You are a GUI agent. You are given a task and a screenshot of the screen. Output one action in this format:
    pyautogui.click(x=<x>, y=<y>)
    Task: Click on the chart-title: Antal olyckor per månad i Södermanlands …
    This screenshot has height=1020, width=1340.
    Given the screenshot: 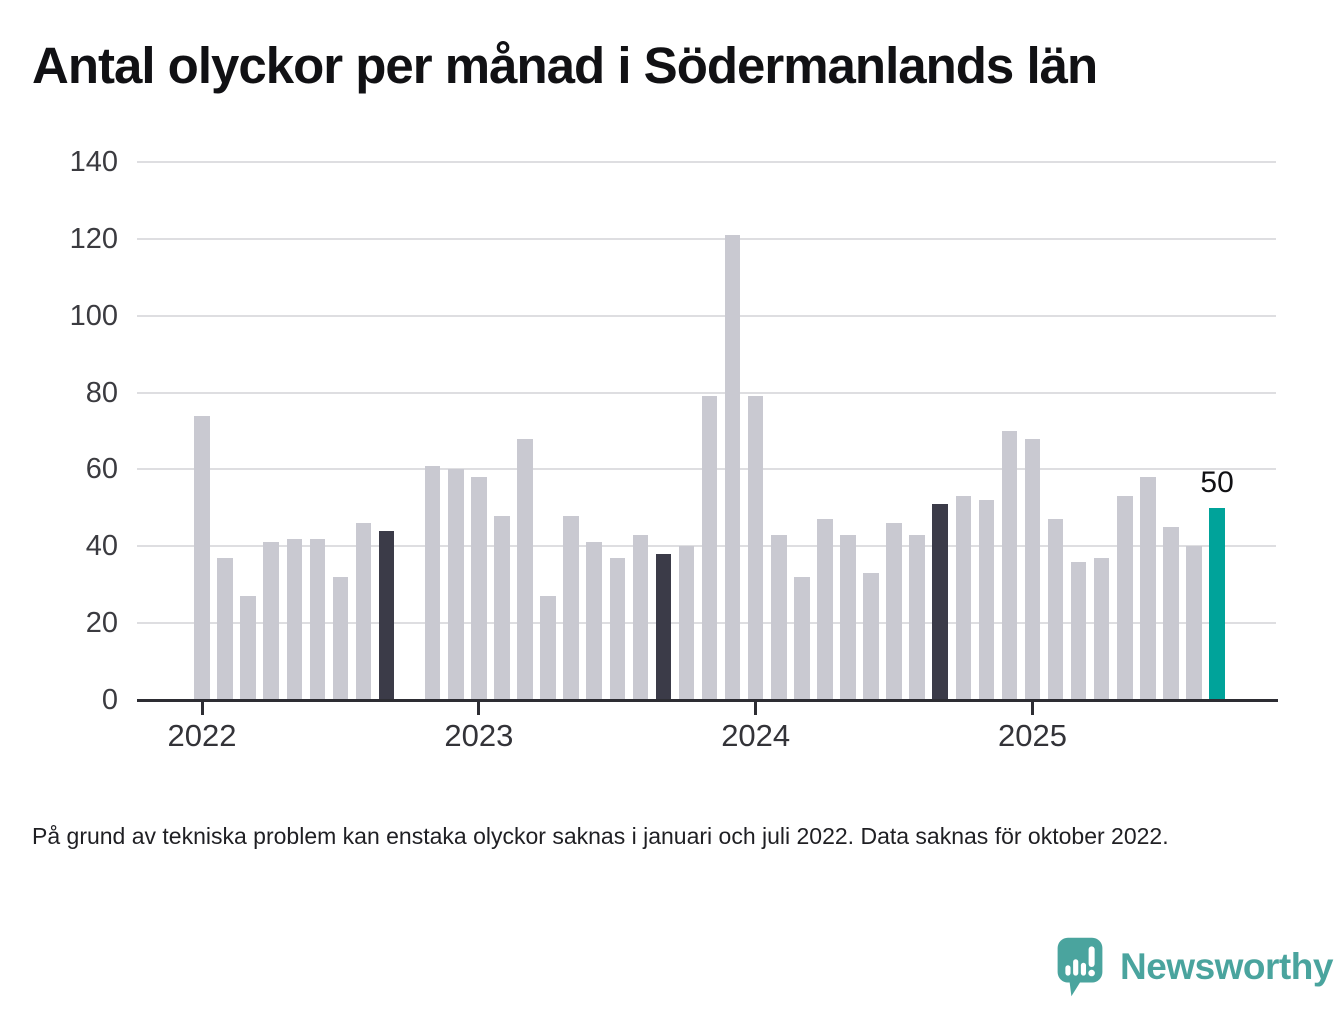 What is the action you would take?
    pyautogui.click(x=565, y=65)
    